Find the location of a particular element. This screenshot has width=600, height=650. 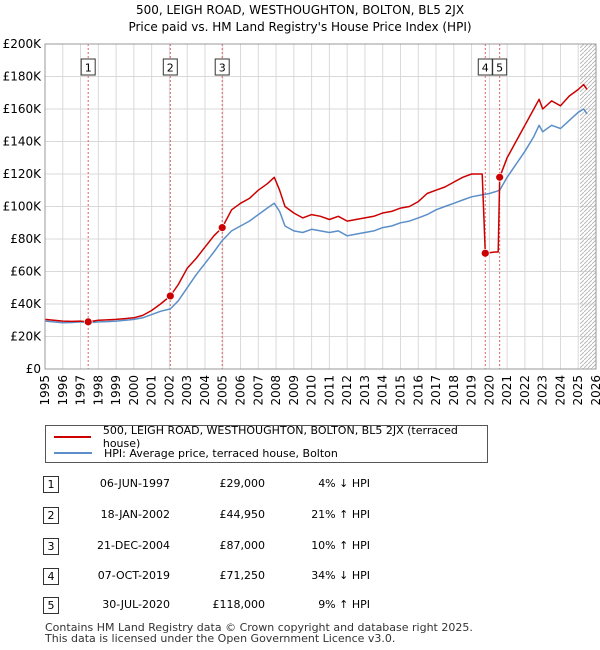

row-hpi-delta: 34% ↓ HPI is located at coordinates (340, 575).